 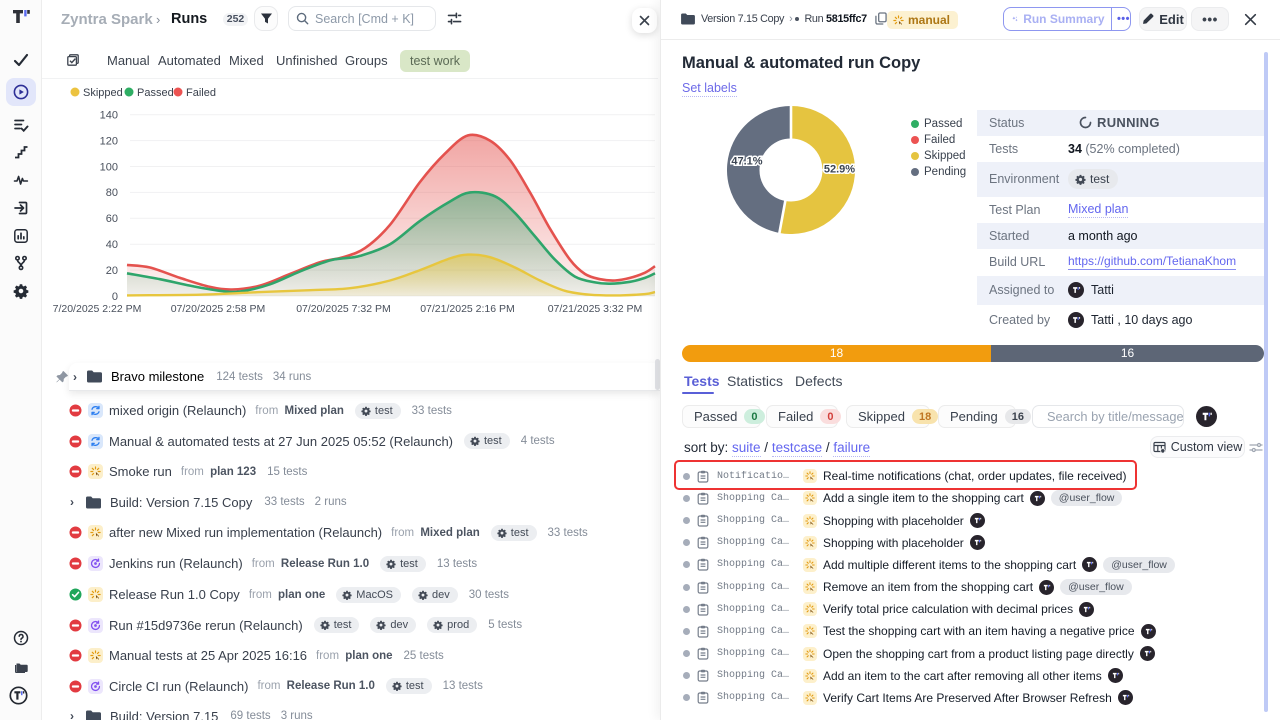 I want to click on svg-text: 47.1%, so click(x=746, y=162).